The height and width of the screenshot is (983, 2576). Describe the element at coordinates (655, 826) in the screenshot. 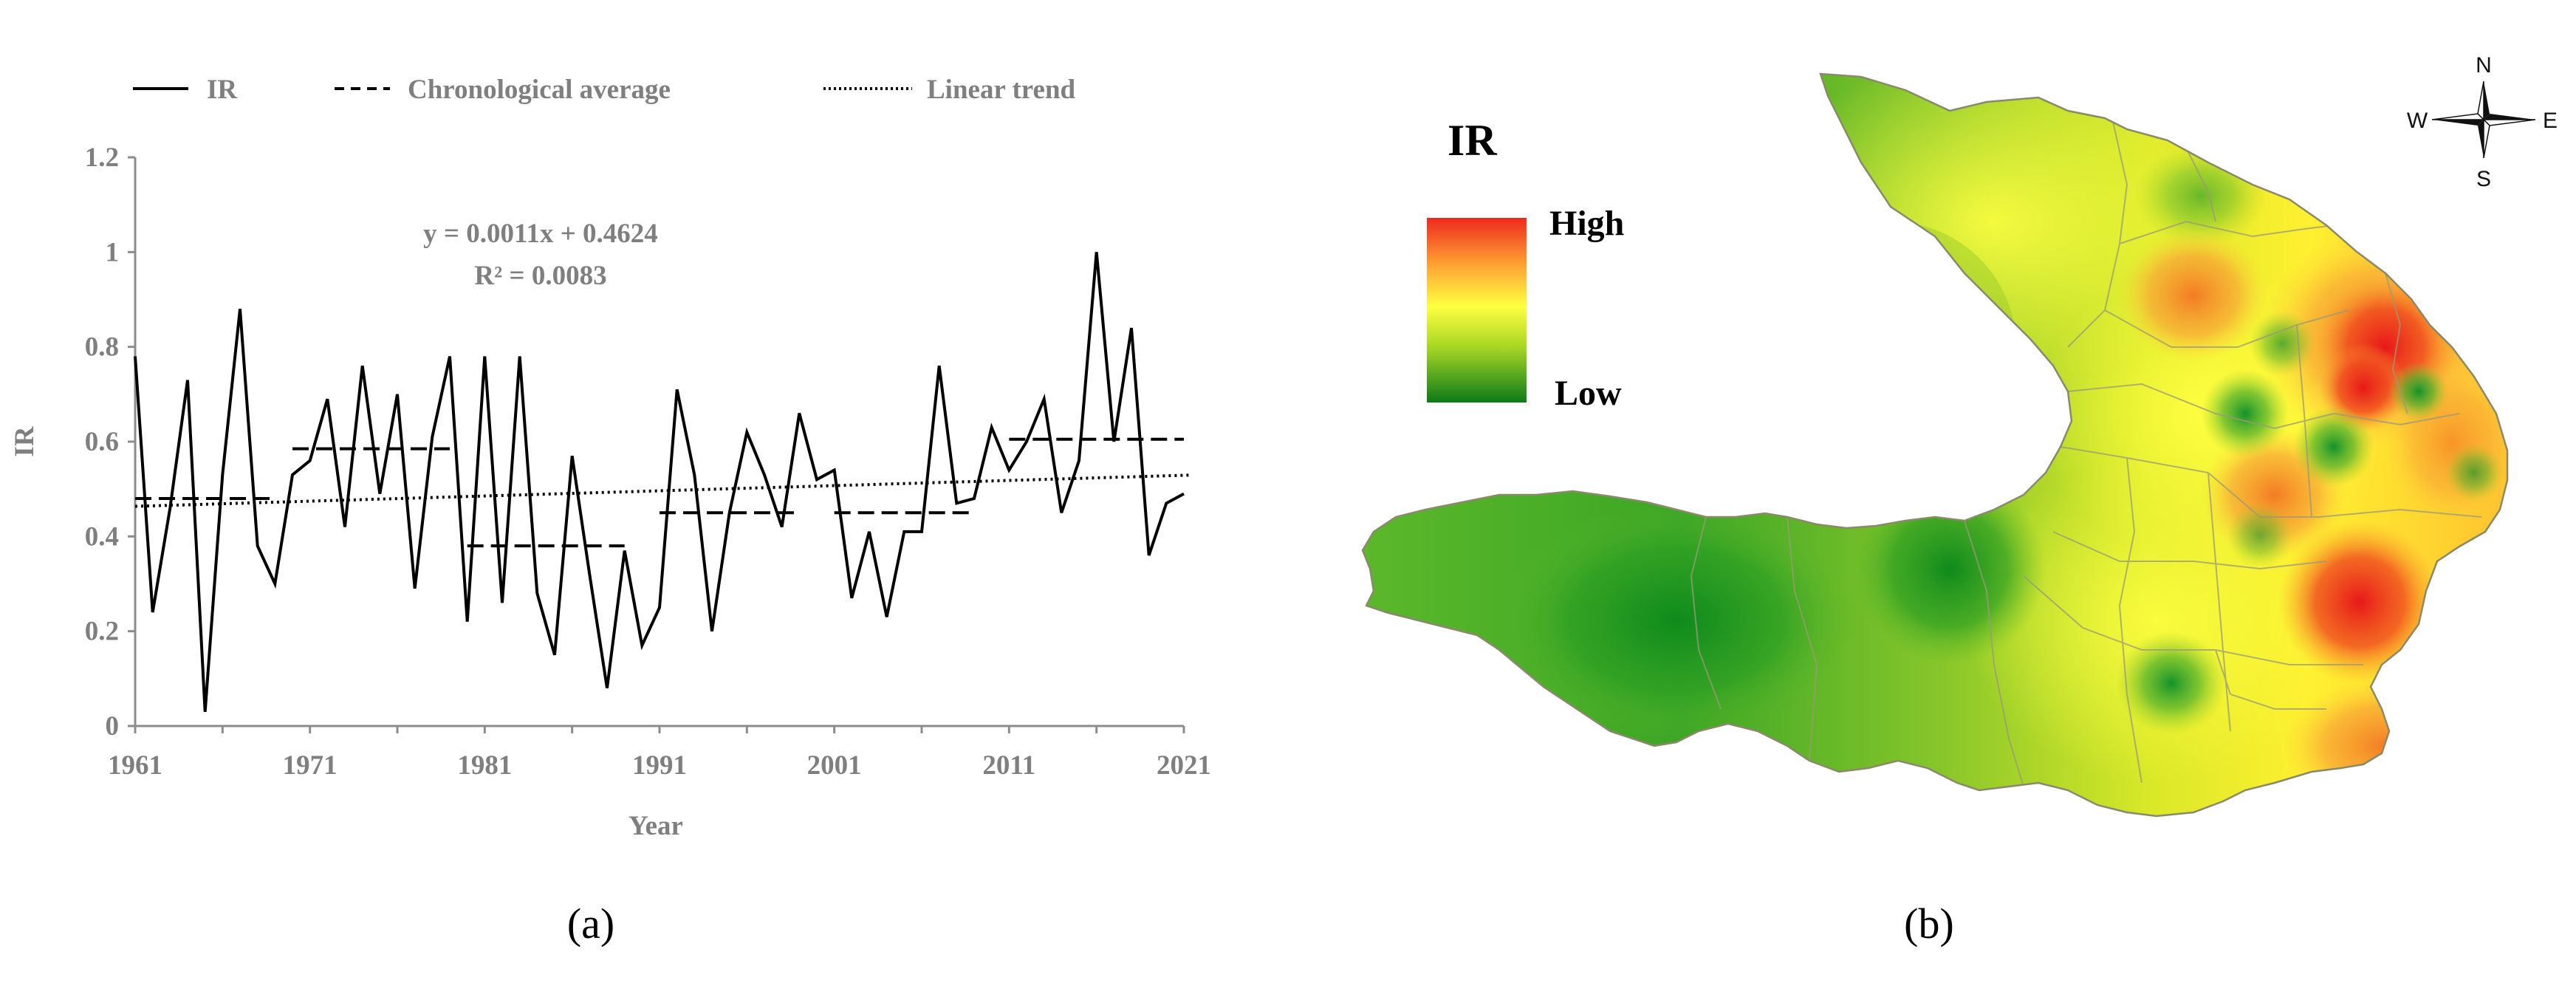

I see `x-axis-label: Year` at that location.